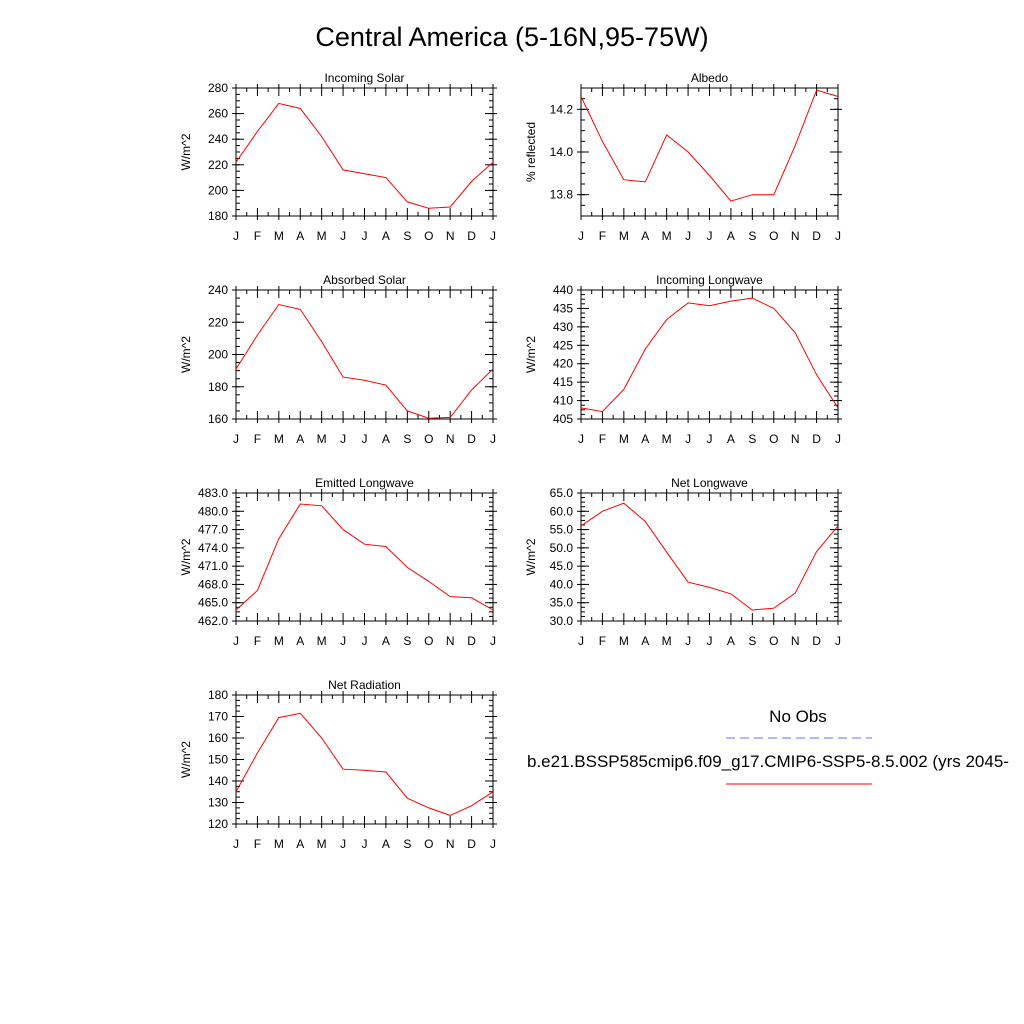  Describe the element at coordinates (563, 401) in the screenshot. I see `y-tick-label: 410` at that location.